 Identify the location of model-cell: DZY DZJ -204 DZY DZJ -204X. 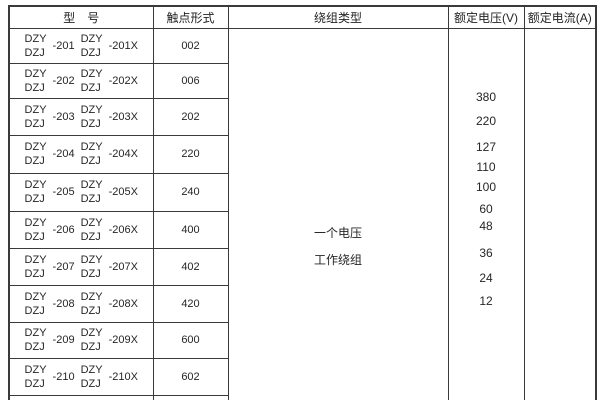
(81, 154).